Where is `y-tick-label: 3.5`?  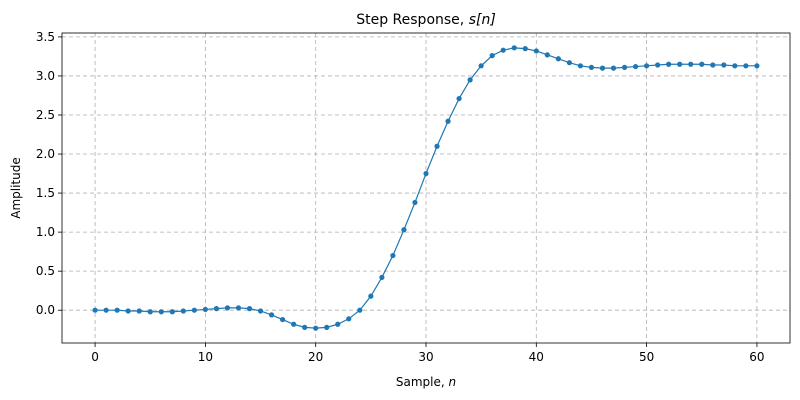
y-tick-label: 3.5 is located at coordinates (45, 37).